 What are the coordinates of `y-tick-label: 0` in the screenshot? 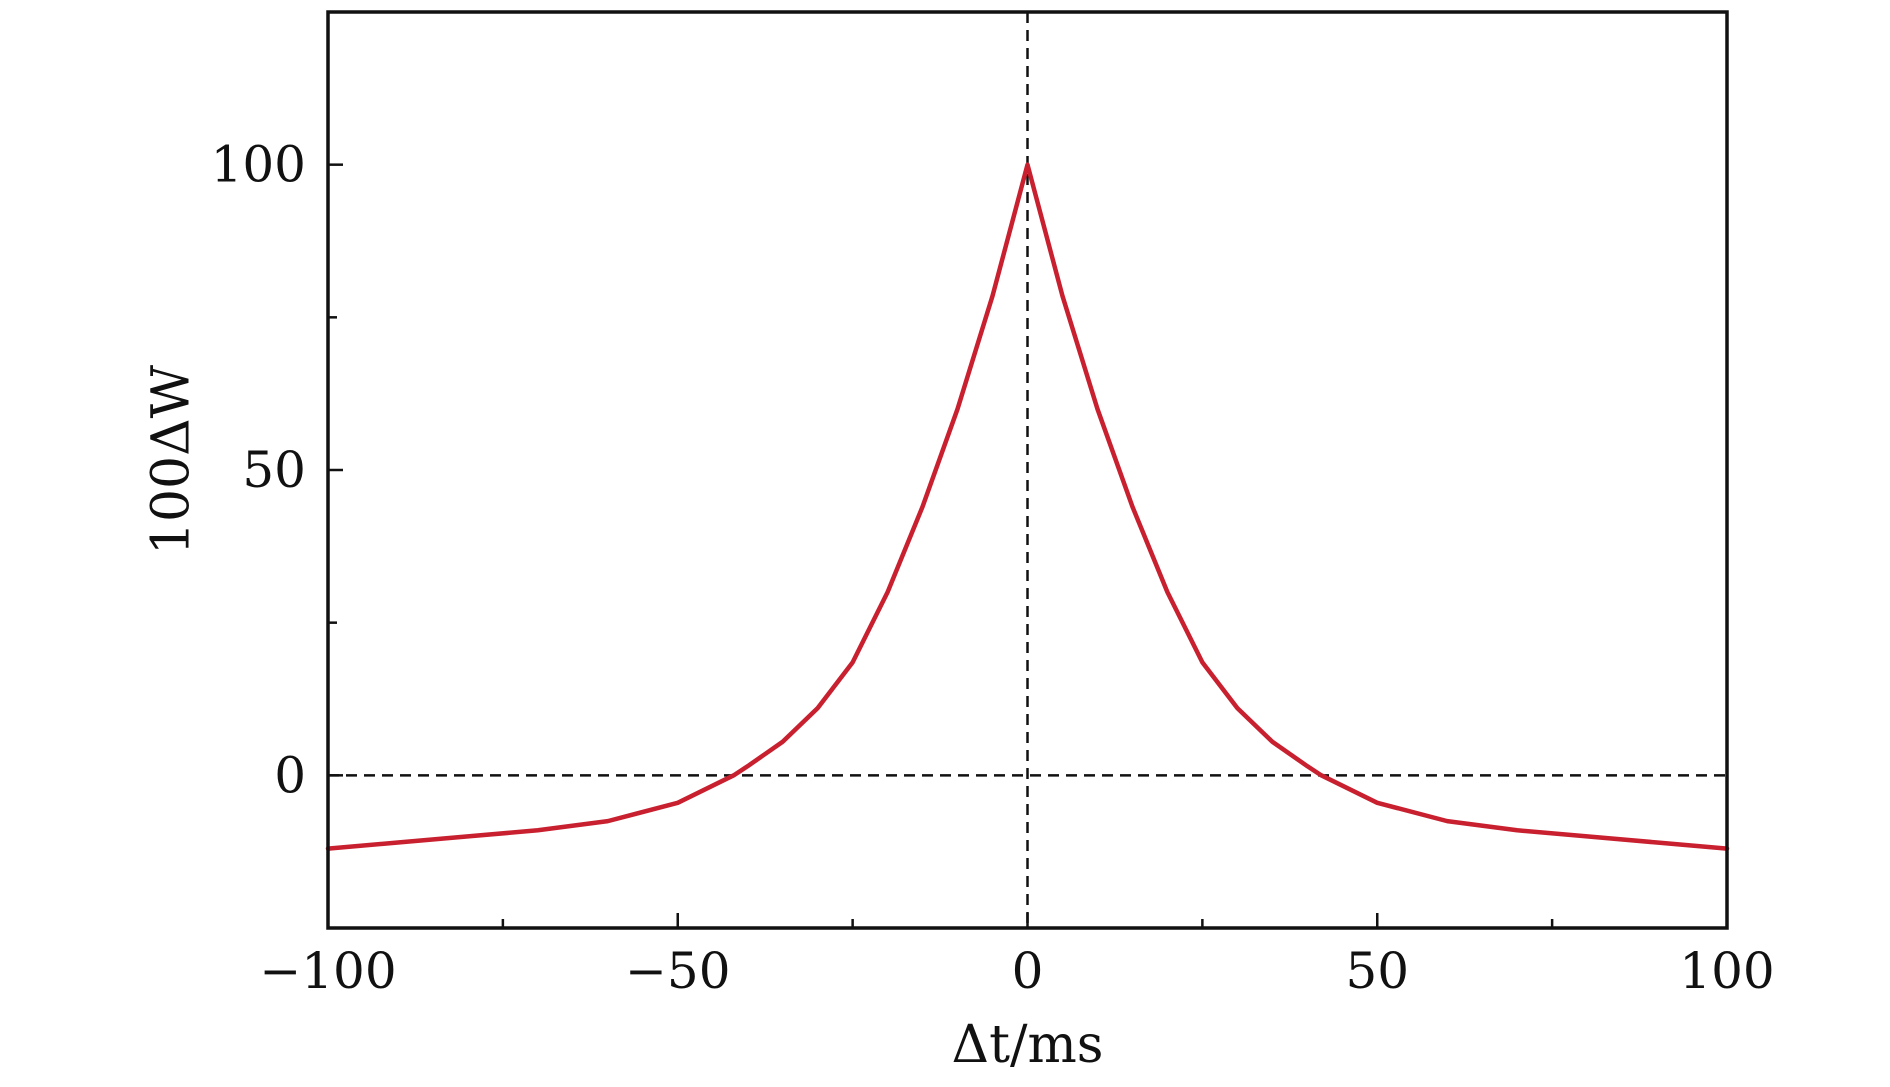 It's located at (290, 775).